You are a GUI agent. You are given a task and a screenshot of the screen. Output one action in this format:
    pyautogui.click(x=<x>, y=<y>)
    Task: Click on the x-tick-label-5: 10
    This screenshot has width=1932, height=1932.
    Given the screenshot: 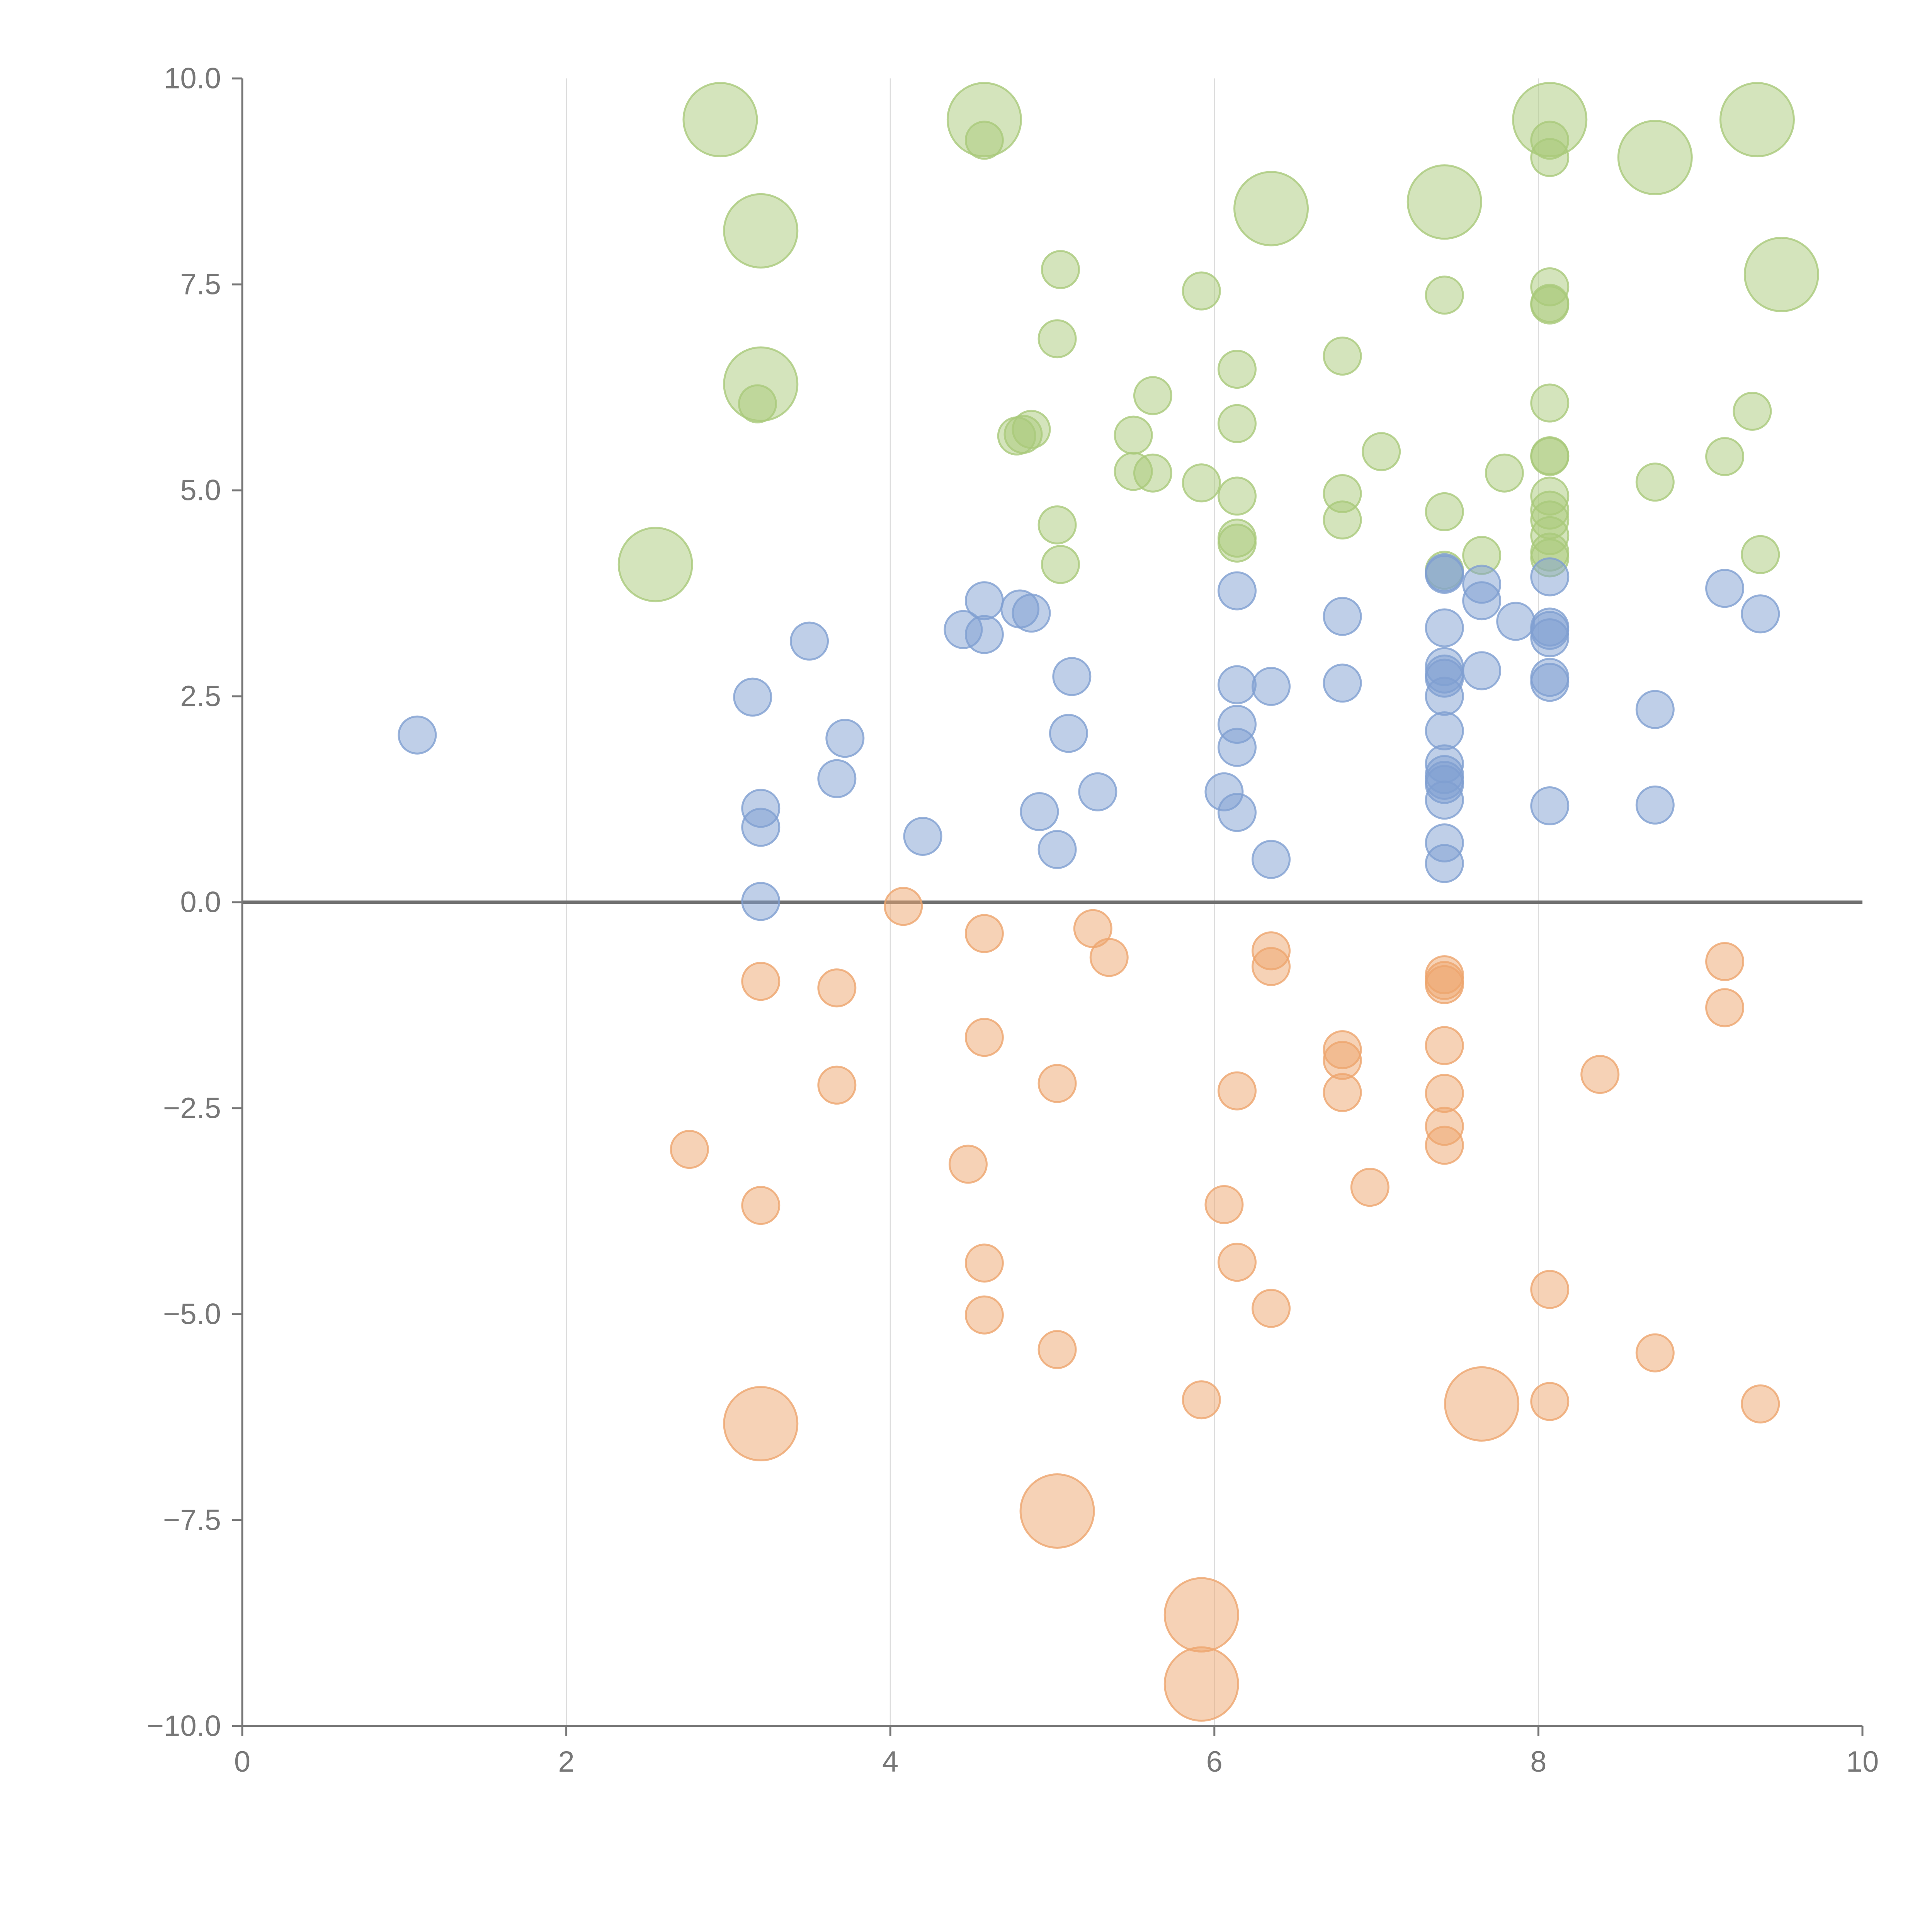 What is the action you would take?
    pyautogui.click(x=1863, y=1761)
    